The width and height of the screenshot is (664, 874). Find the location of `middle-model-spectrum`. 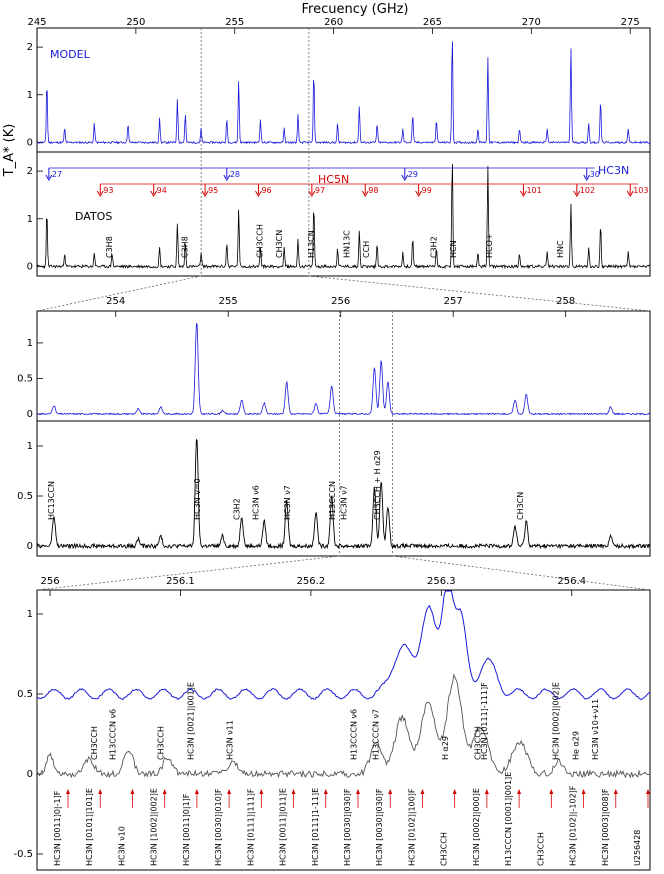

middle-model-spectrum is located at coordinates (343, 369).